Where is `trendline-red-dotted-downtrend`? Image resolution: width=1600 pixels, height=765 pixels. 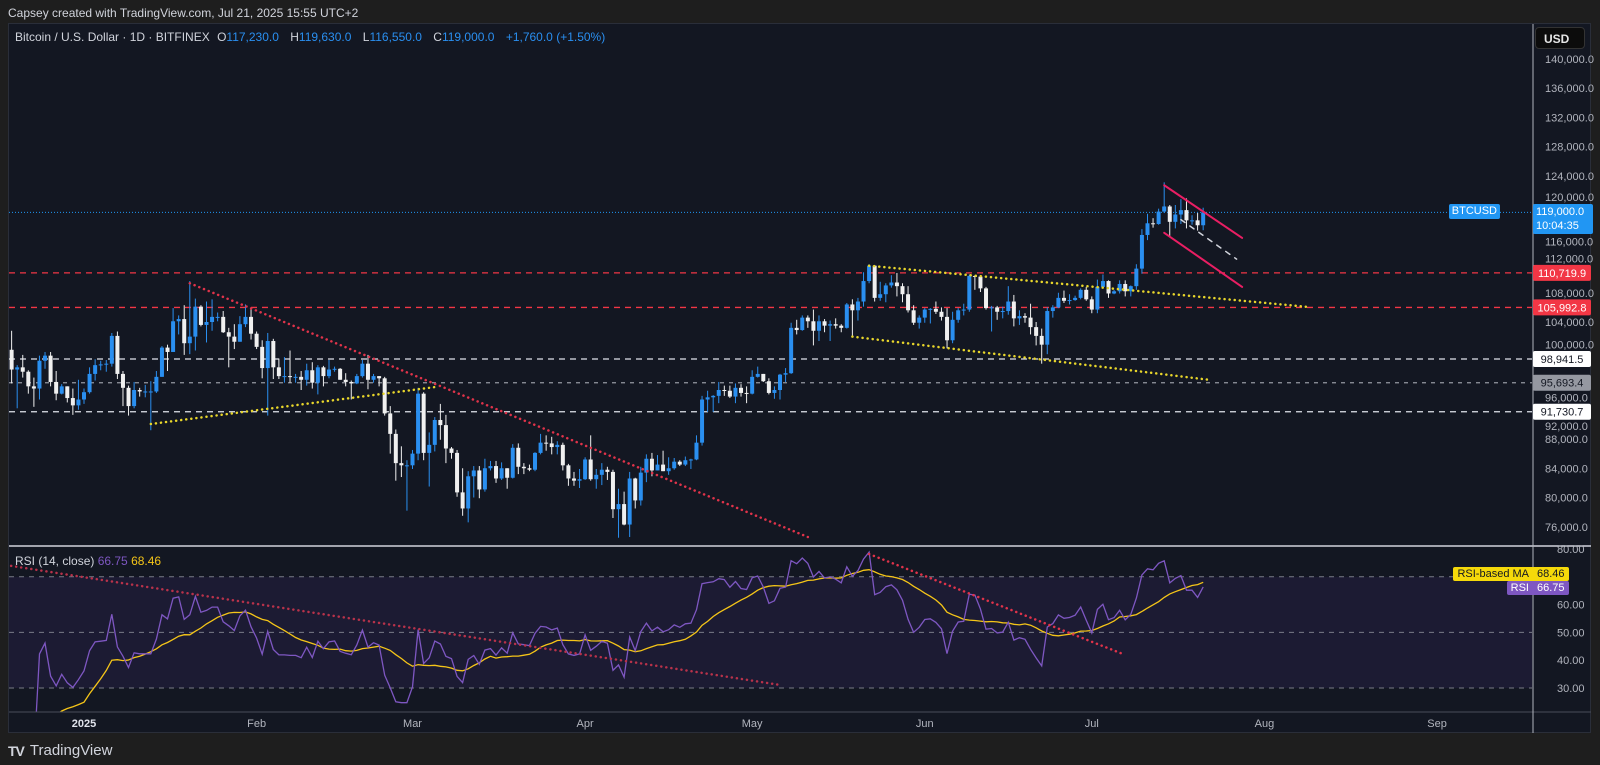
trendline-red-dotted-downtrend is located at coordinates (499, 410).